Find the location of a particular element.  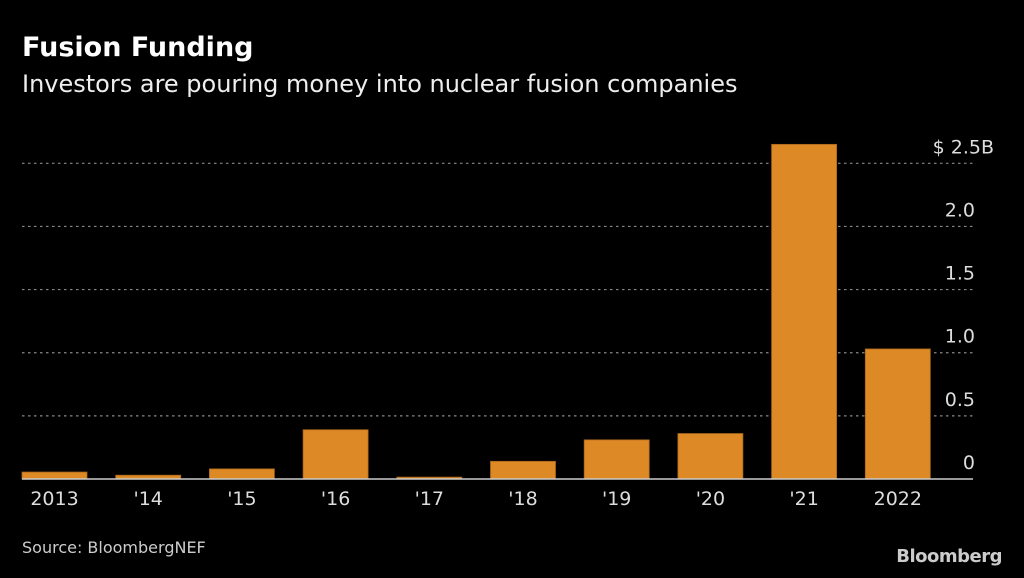

y-tick-label: 1.0 is located at coordinates (960, 337).